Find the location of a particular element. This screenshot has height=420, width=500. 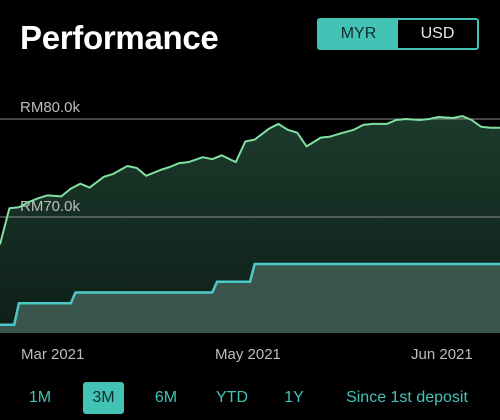

page-title: Performance is located at coordinates (119, 37).